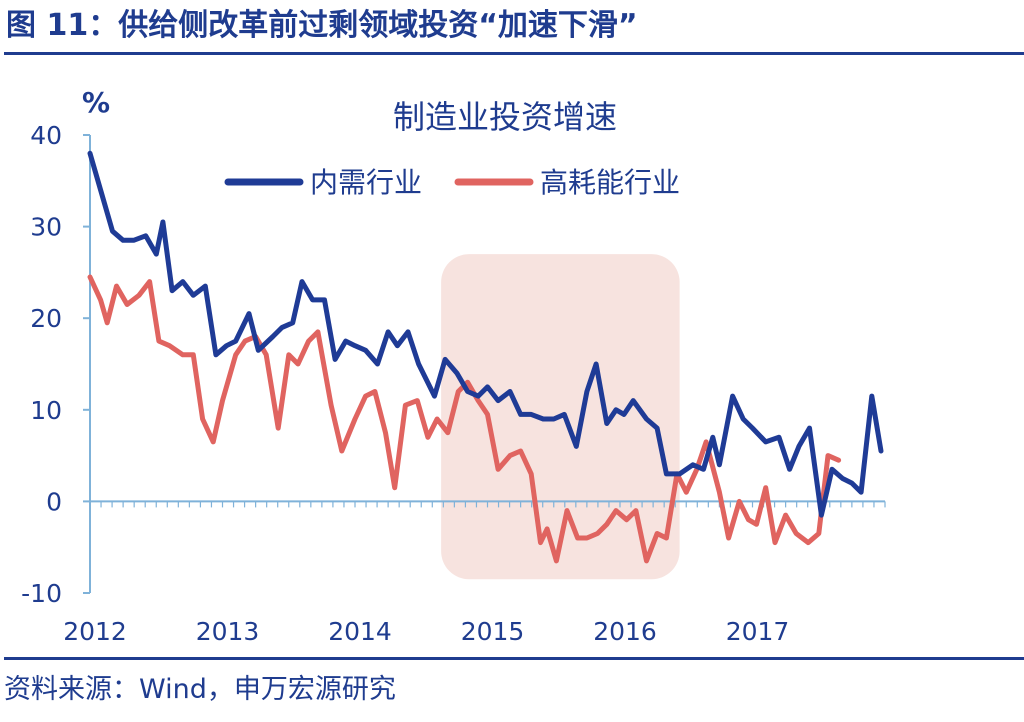 Image resolution: width=1024 pixels, height=722 pixels. Describe the element at coordinates (758, 631) in the screenshot. I see `x-tick-label: 2017` at that location.